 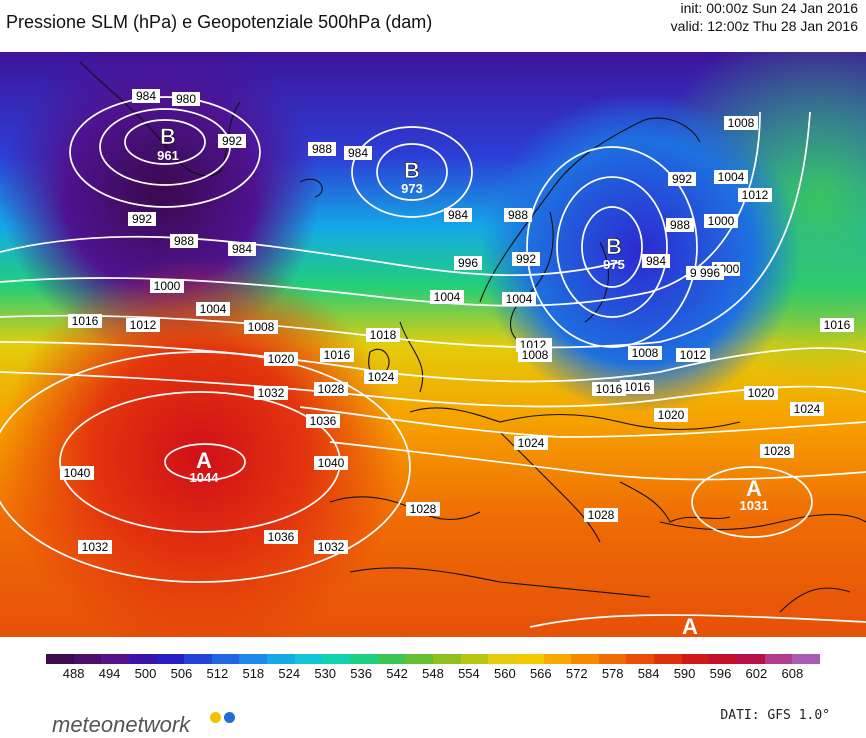 I want to click on low-center: B 961, so click(x=168, y=143).